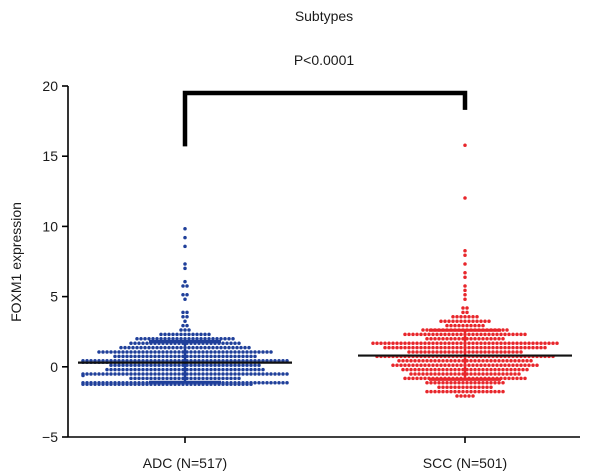 This screenshot has height=475, width=595. I want to click on y-tick-label: −5, so click(50, 437).